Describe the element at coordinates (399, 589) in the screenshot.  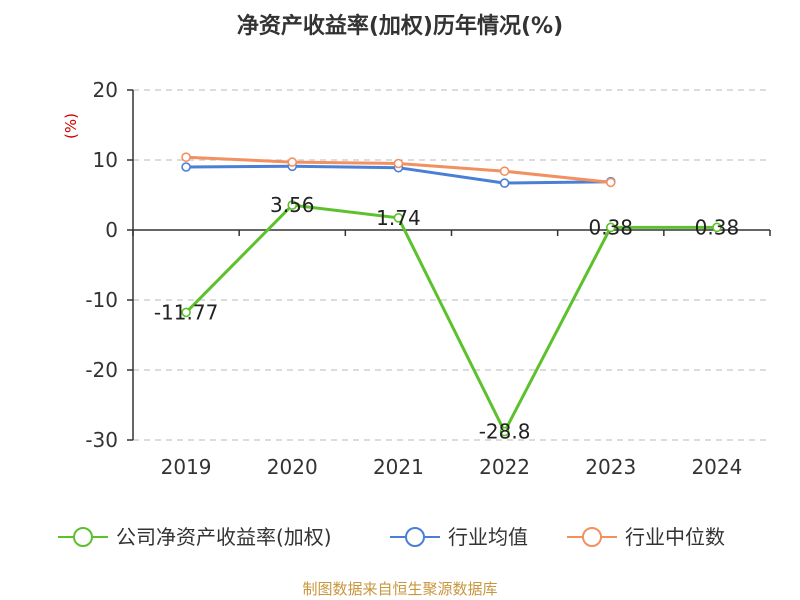
I see `source-note: 制图数据来自恒生聚源数据库` at that location.